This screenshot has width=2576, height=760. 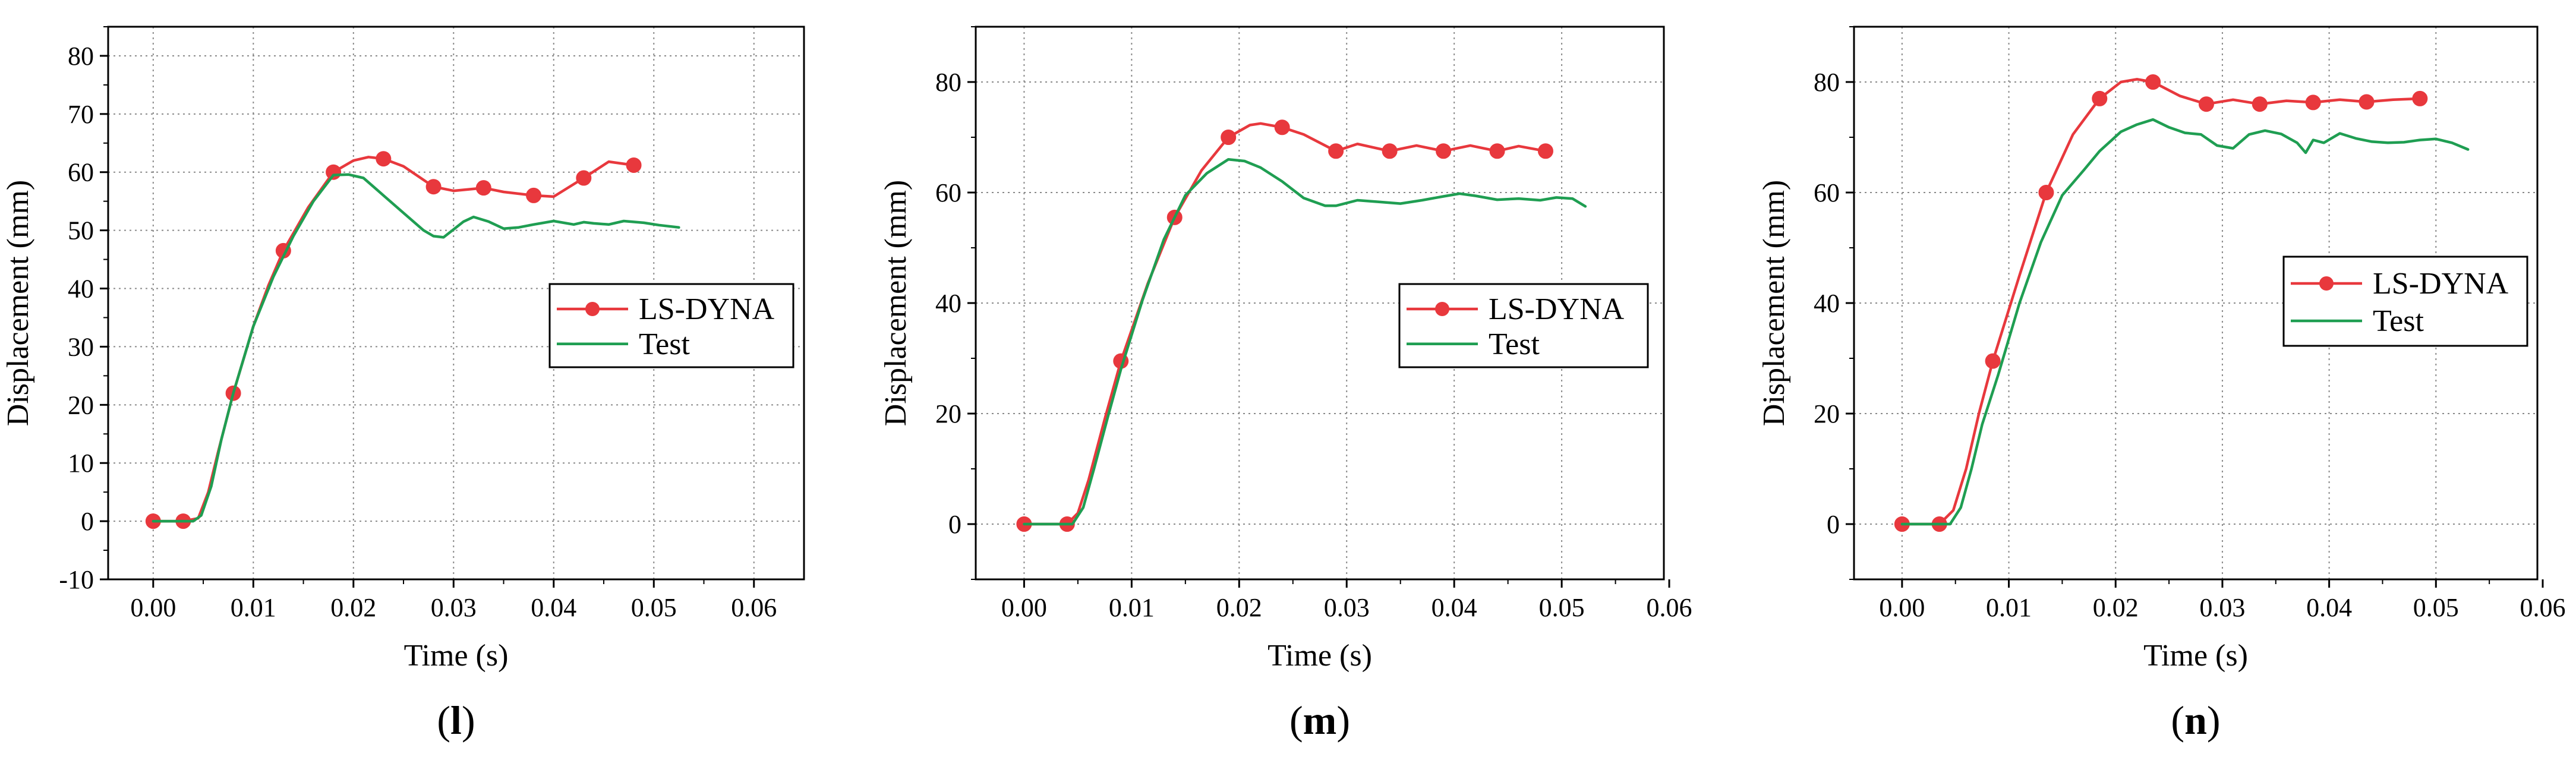 I want to click on panel-label-letter: n, so click(x=2195, y=720).